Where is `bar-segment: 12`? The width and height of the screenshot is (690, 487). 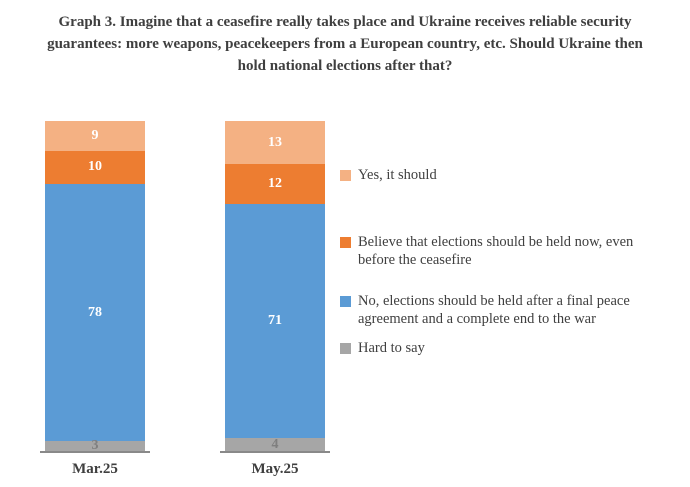 bar-segment: 12 is located at coordinates (275, 184).